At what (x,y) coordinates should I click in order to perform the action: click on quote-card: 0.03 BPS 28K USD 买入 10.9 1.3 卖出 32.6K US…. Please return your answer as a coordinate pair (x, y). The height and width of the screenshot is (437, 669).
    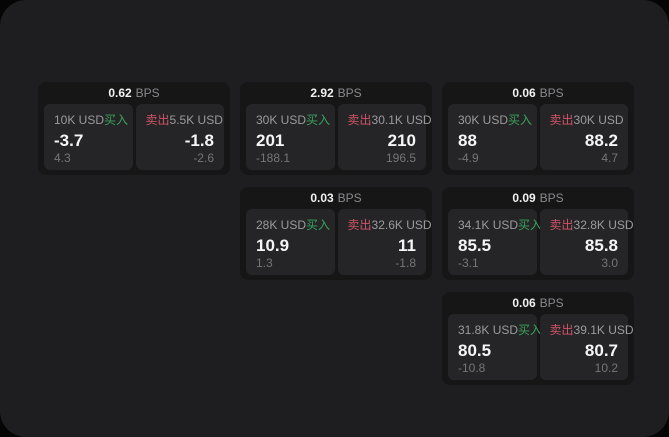
    Looking at the image, I should click on (336, 233).